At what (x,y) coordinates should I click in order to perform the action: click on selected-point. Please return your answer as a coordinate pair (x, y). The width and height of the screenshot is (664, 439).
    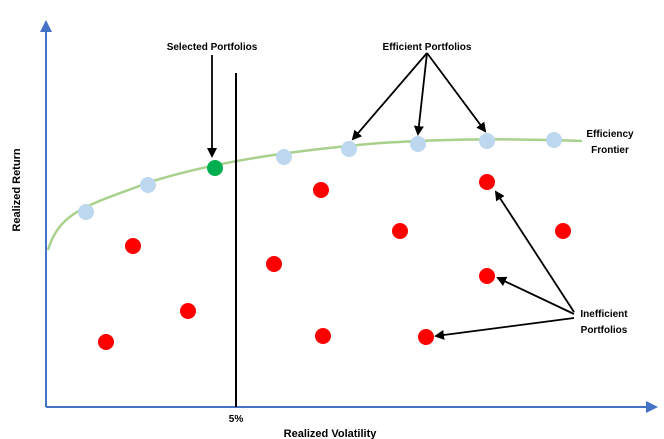
    Looking at the image, I should click on (215, 168).